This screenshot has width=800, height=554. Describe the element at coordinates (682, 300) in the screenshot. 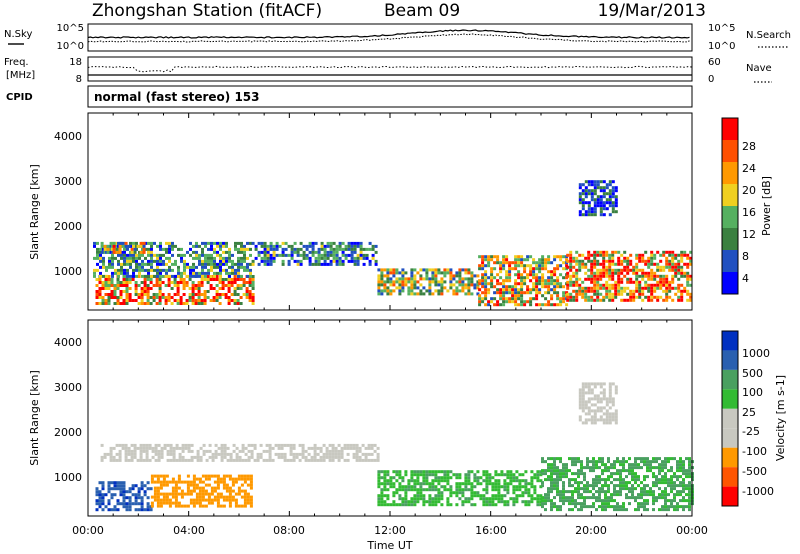

I see `heat-cell-2001` at that location.